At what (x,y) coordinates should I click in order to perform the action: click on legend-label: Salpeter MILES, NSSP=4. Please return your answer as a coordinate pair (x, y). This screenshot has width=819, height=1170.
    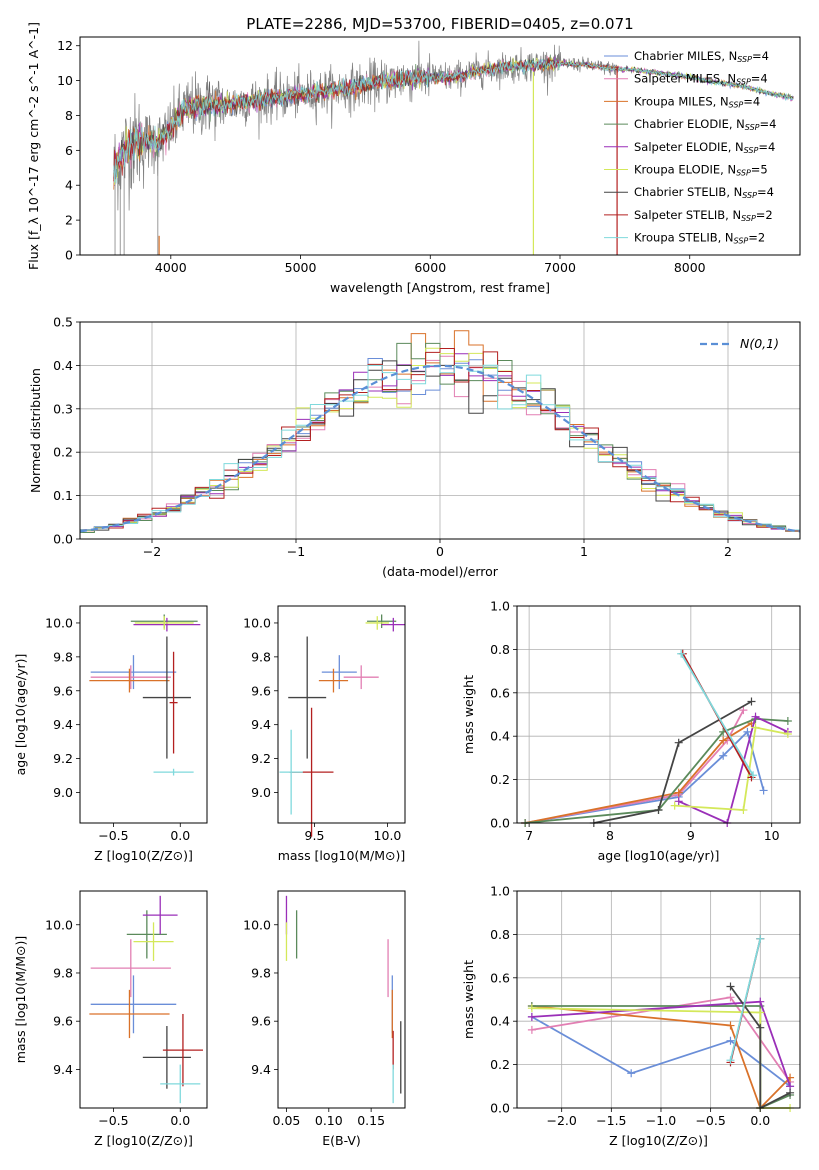
    Looking at the image, I should click on (701, 79).